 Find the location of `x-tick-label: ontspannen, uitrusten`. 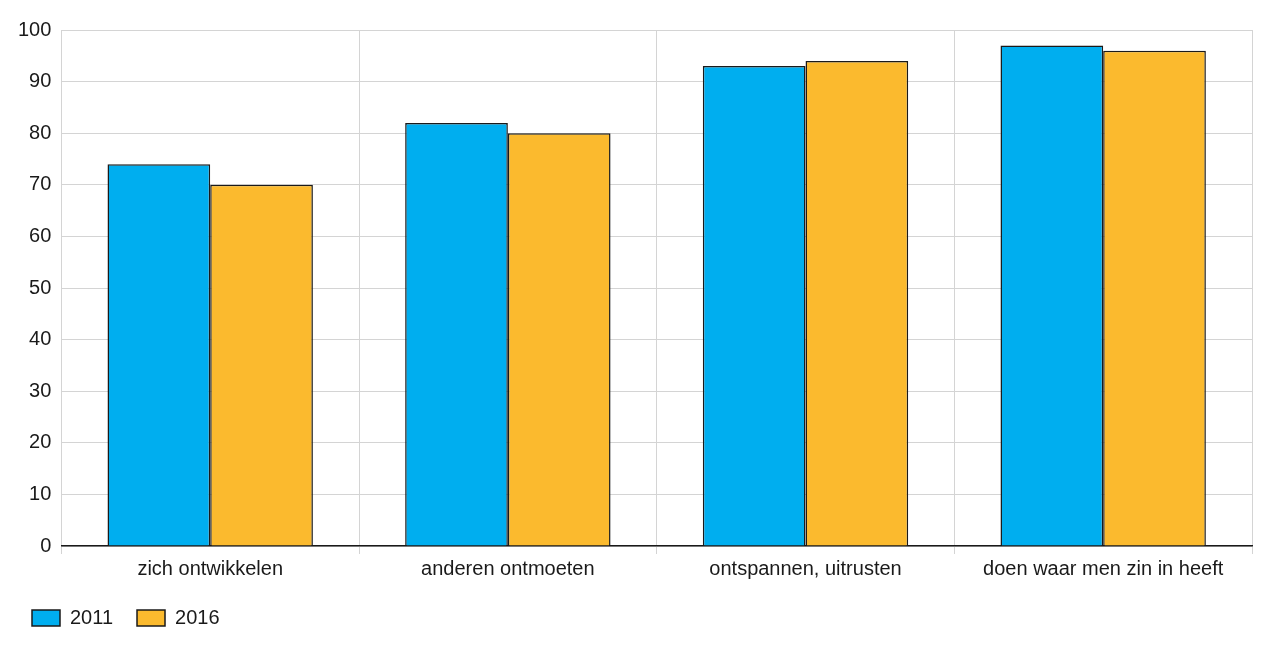

x-tick-label: ontspannen, uitrusten is located at coordinates (805, 567).